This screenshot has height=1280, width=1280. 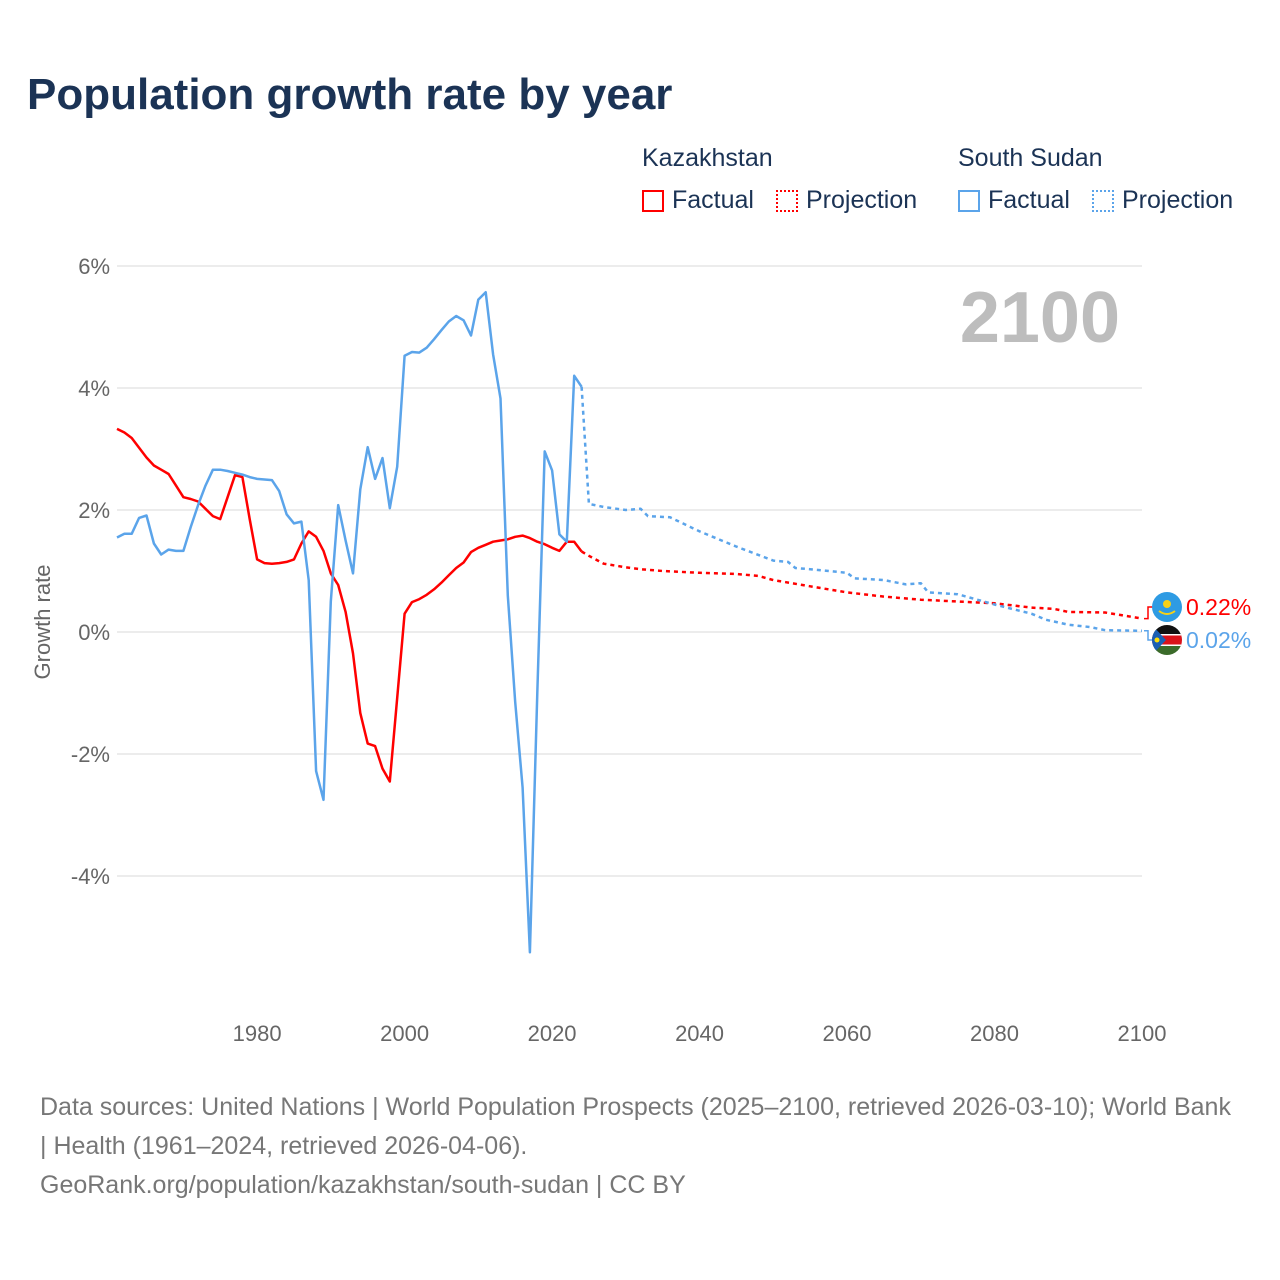 I want to click on end-value-label: 0.02%, so click(x=1218, y=640).